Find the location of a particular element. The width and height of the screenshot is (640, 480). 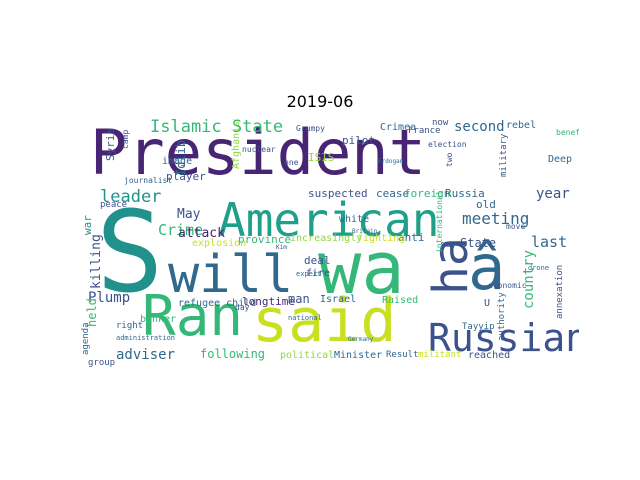

word-s: S is located at coordinates (130, 253).